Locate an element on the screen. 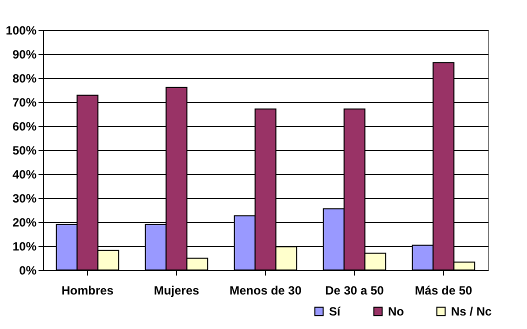 This screenshot has width=527, height=329. legend-label: Sí is located at coordinates (335, 311).